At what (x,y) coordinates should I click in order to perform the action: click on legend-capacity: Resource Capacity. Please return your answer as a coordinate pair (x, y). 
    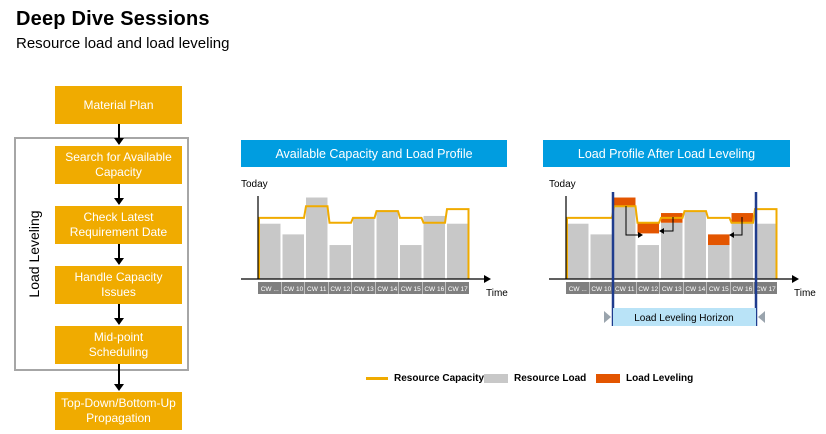
    Looking at the image, I should click on (425, 378).